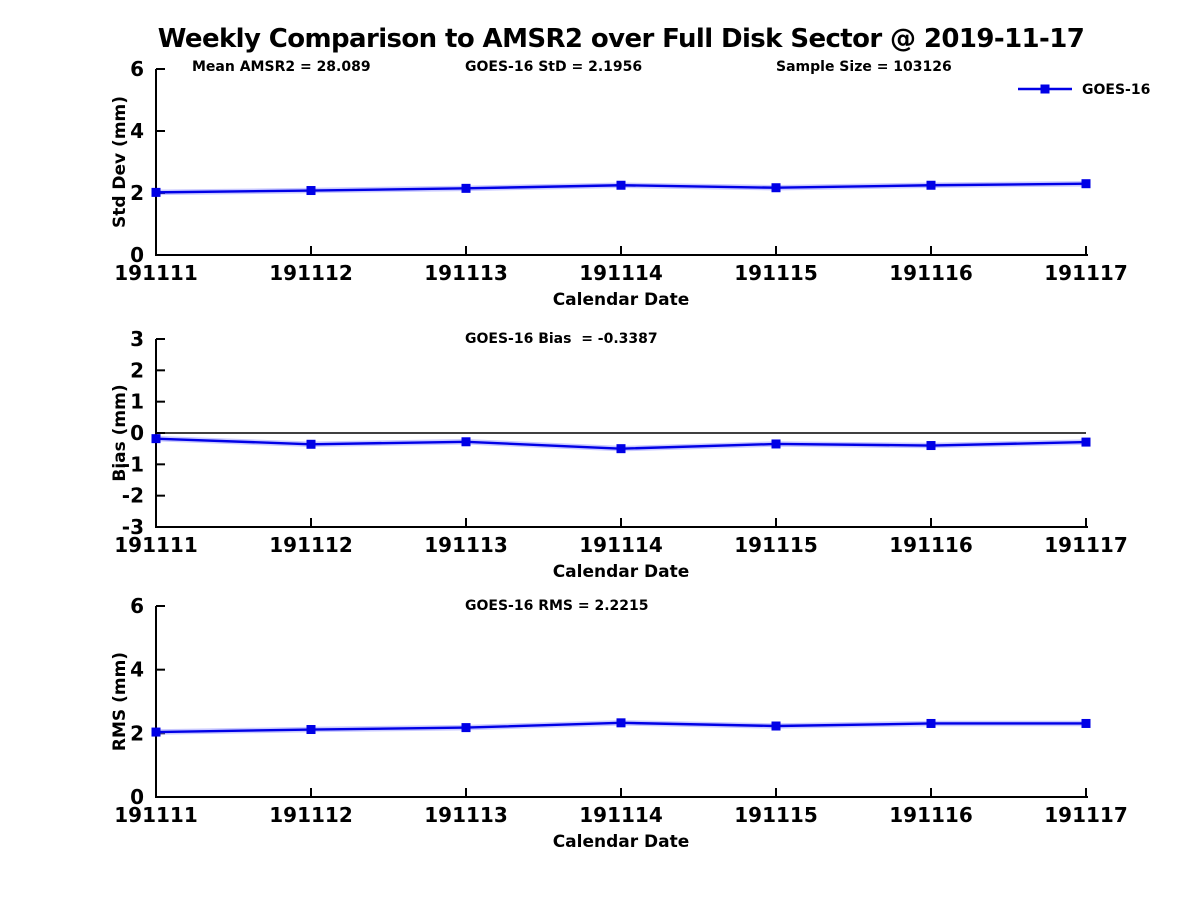  Describe the element at coordinates (557, 606) in the screenshot. I see `annotation: GOES-16 RMS = 2.2215` at that location.